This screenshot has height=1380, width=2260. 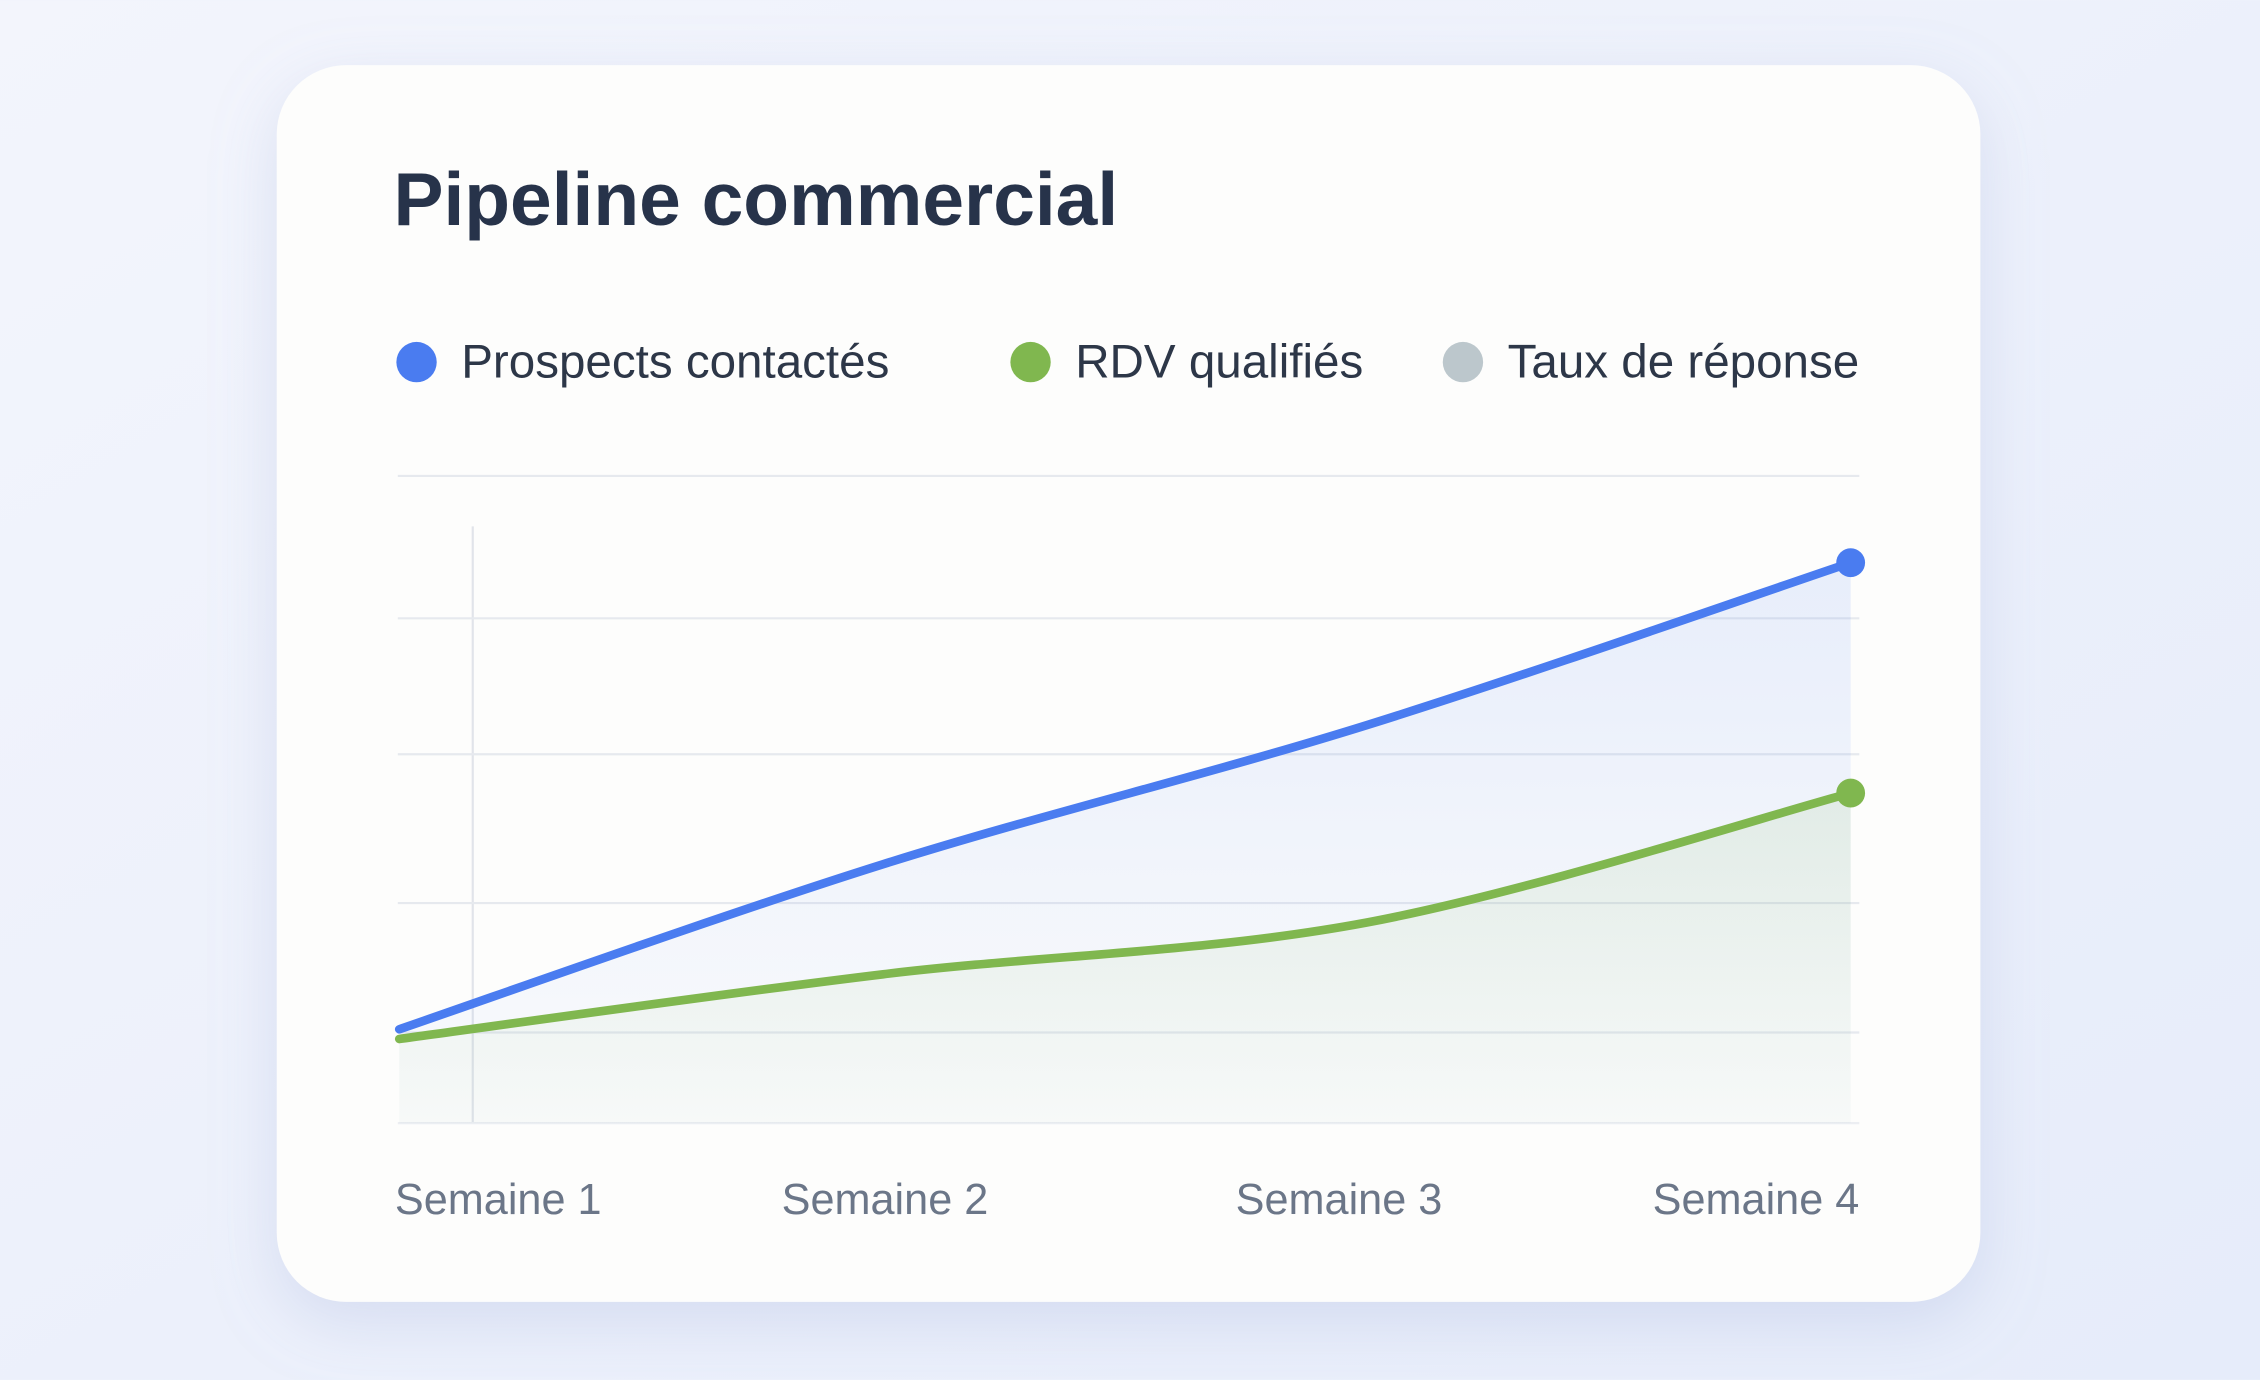 I want to click on legend-label: Prospects contactés, so click(x=675, y=362).